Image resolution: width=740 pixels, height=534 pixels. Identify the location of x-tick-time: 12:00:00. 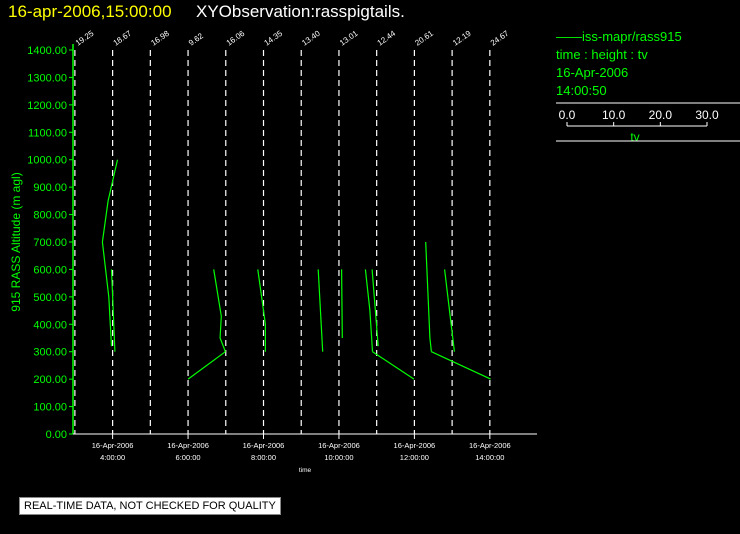
(414, 457).